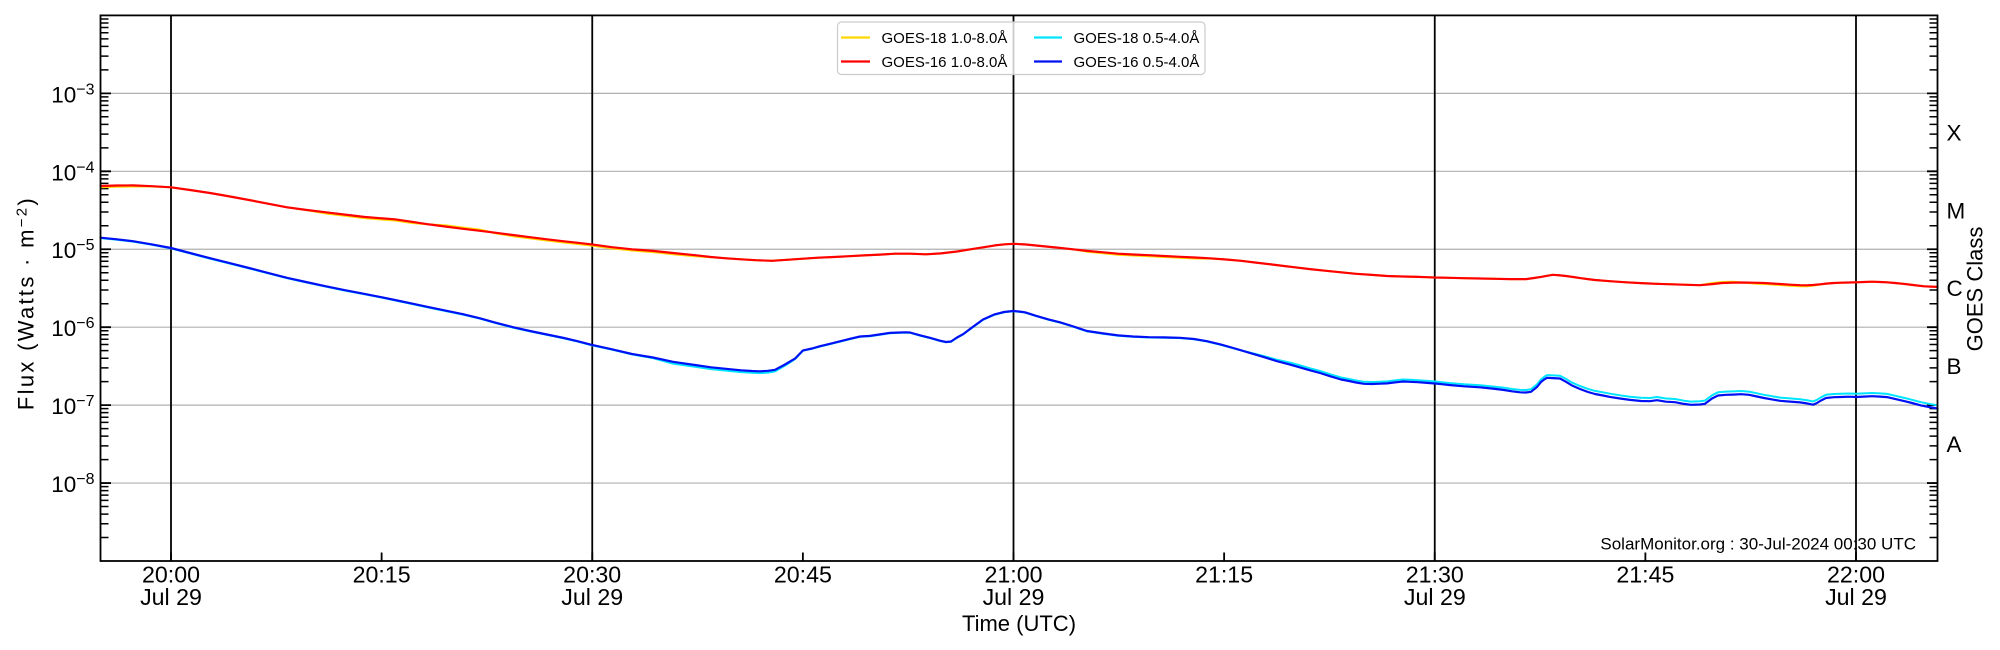 The width and height of the screenshot is (2000, 650). I want to click on svg-text: GOES-18 1.0-8.0Å, so click(945, 38).